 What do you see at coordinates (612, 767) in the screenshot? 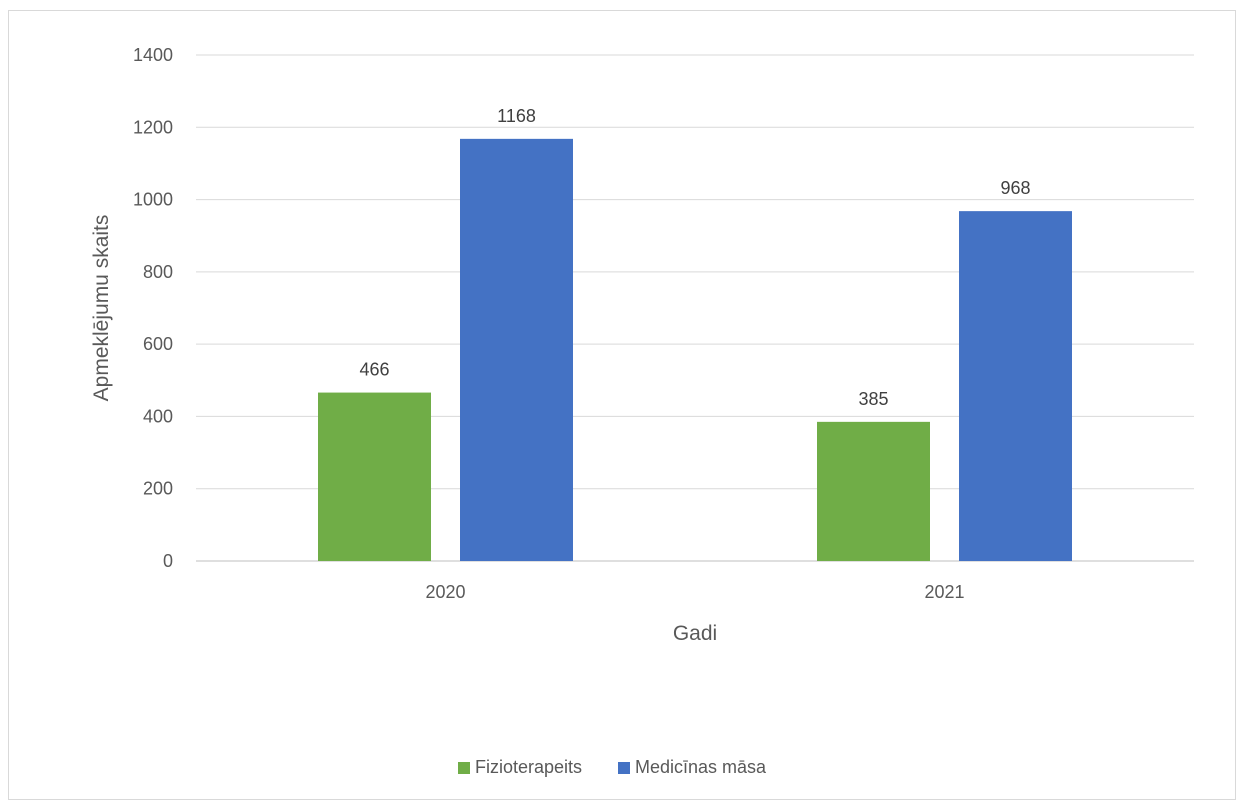
I see `legend: Fizioterapeits Medicīnas māsa` at bounding box center [612, 767].